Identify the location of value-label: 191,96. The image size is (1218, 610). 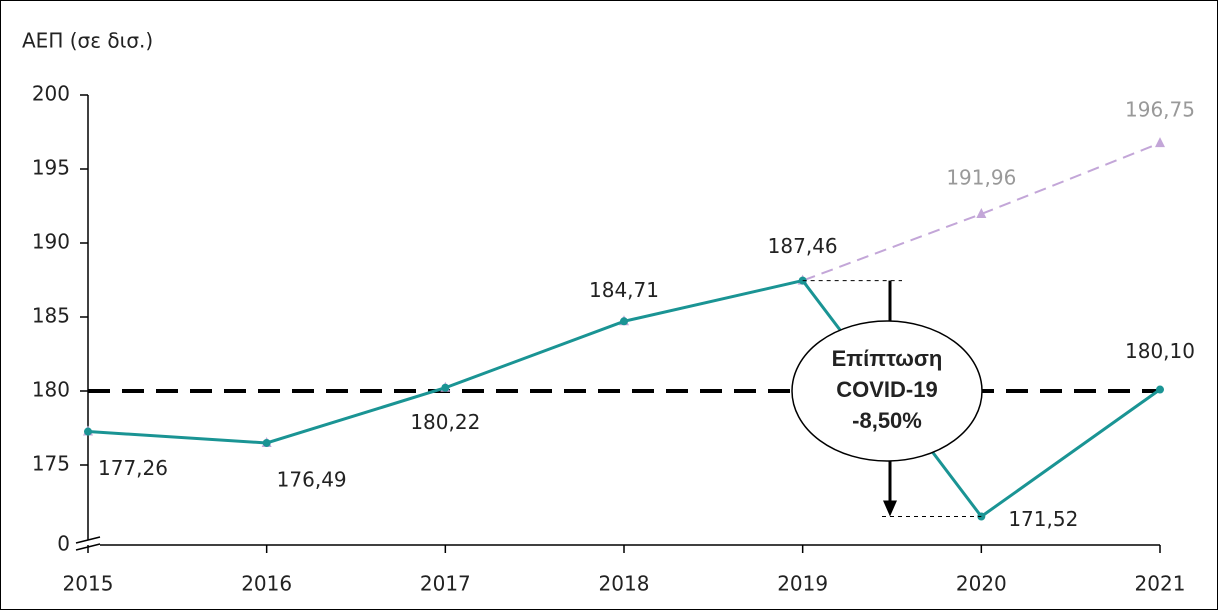
(981, 177).